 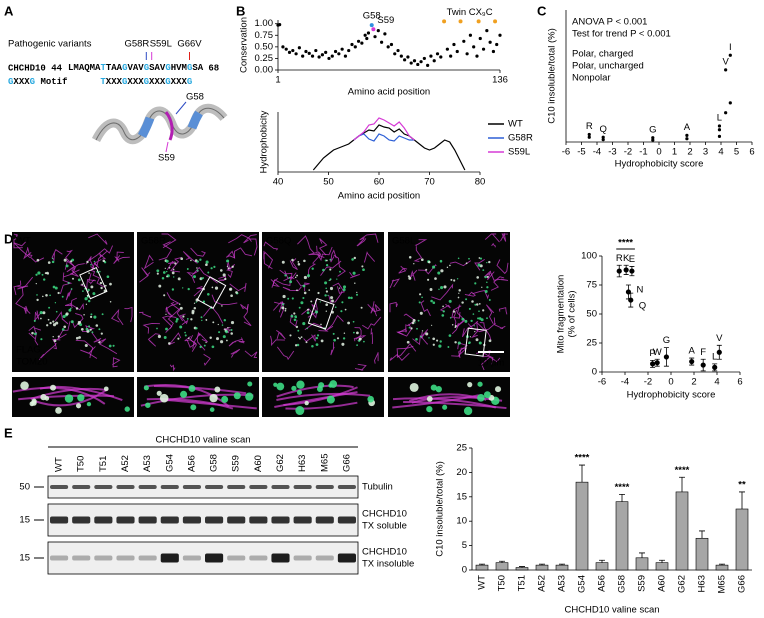 What do you see at coordinates (722, 584) in the screenshot?
I see `x-tick-label: M65` at bounding box center [722, 584].